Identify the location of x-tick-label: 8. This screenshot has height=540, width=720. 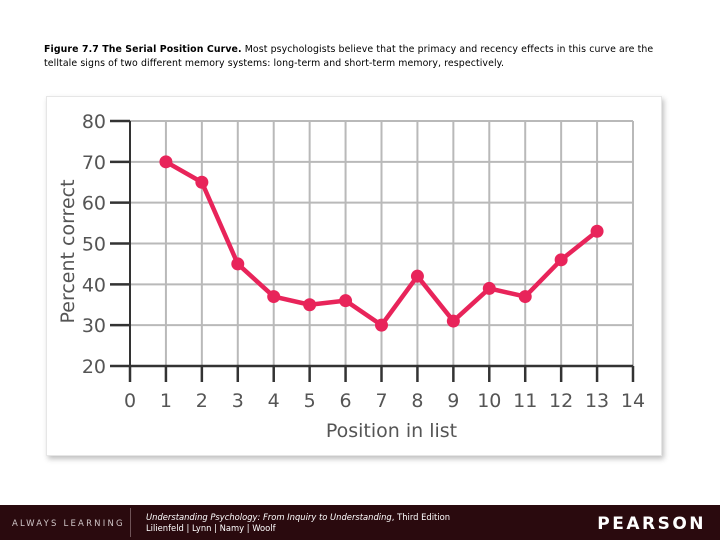
(417, 401).